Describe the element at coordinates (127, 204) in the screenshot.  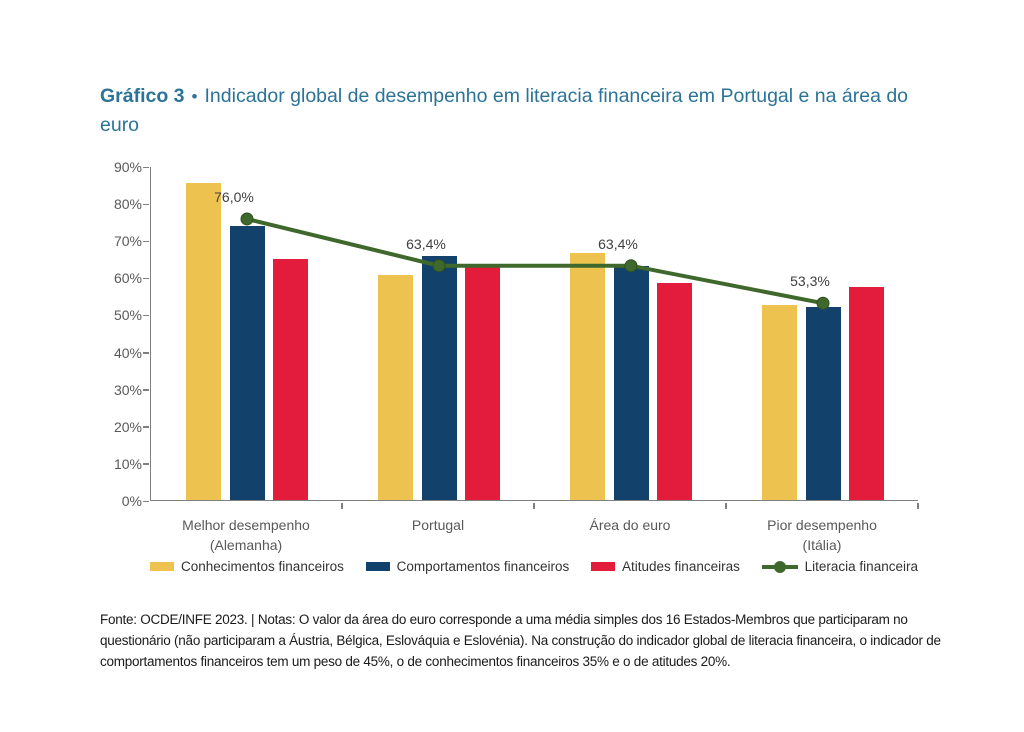
I see `y-axis-tick-label: 80%` at that location.